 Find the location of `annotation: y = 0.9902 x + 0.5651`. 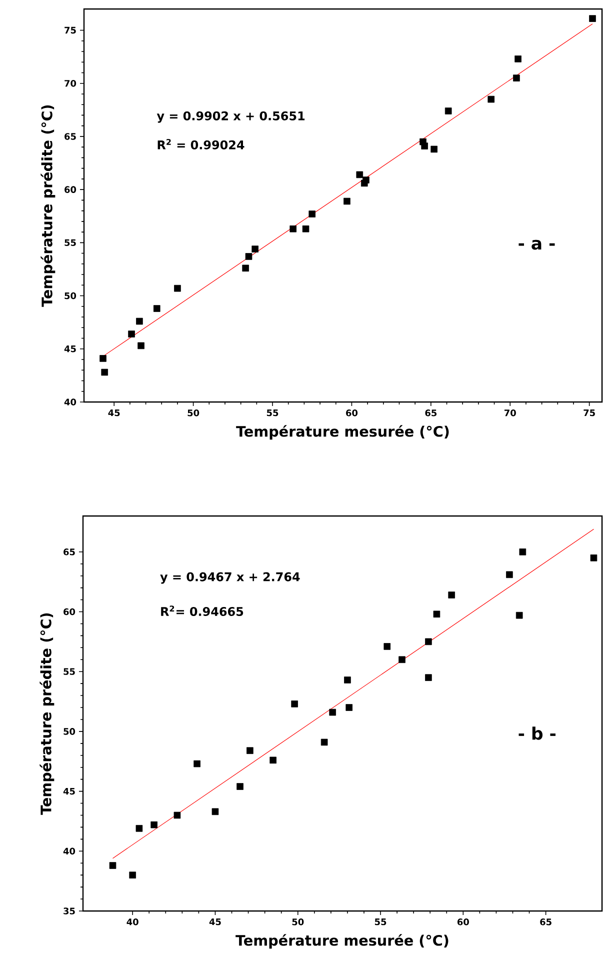

annotation: y = 0.9902 x + 0.5651 is located at coordinates (230, 117).